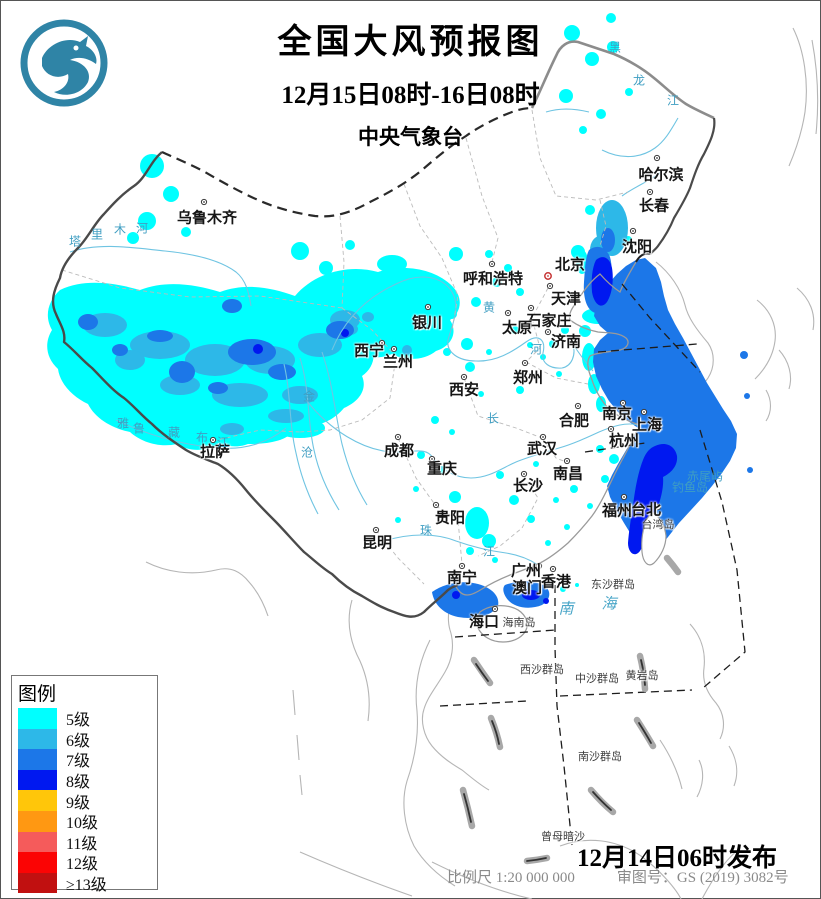 This screenshot has height=899, width=821. I want to click on legend-label: 10级, so click(82, 824).